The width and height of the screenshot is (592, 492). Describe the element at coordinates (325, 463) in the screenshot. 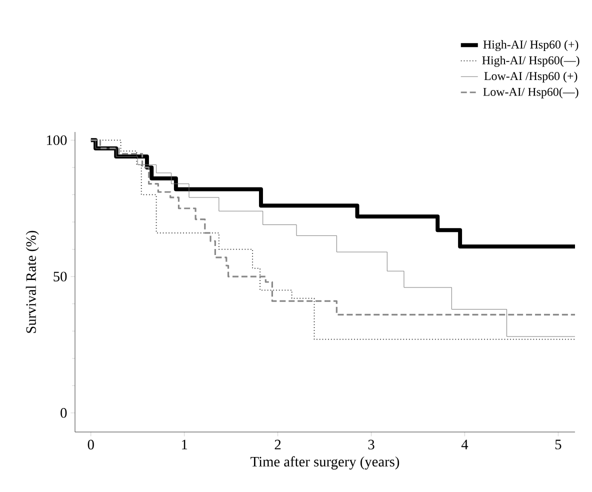

I see `x-axis-title: Time after surgery (years)` at that location.